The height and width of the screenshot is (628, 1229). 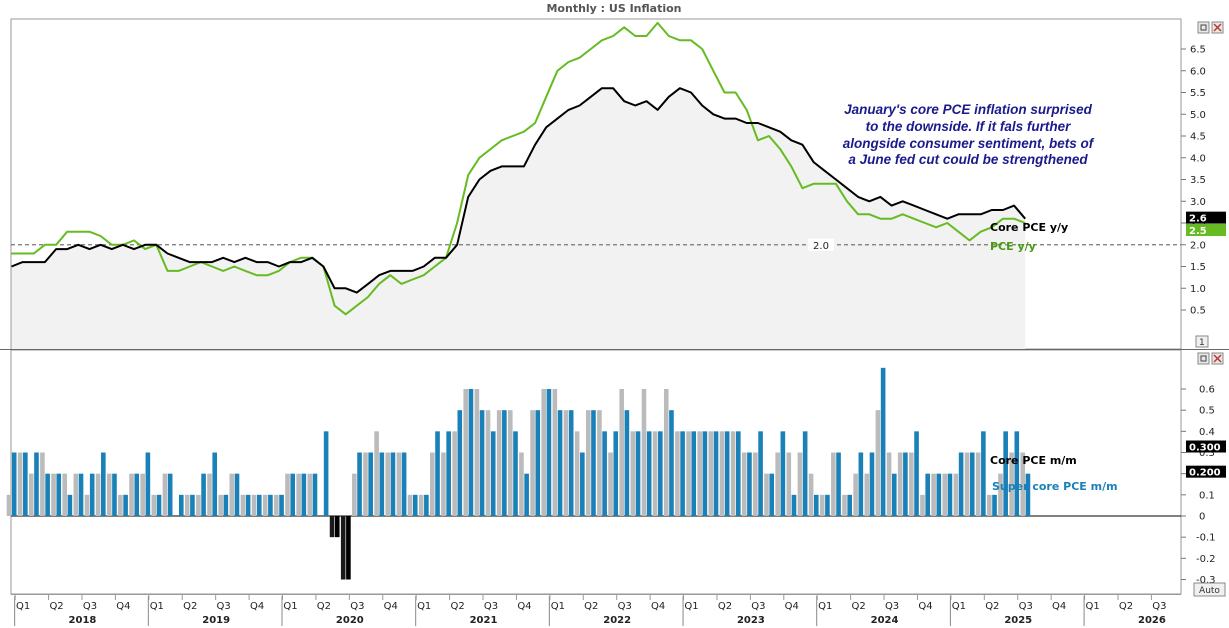 What do you see at coordinates (1207, 453) in the screenshot?
I see `bottom-y-tick-label: 0.3` at bounding box center [1207, 453].